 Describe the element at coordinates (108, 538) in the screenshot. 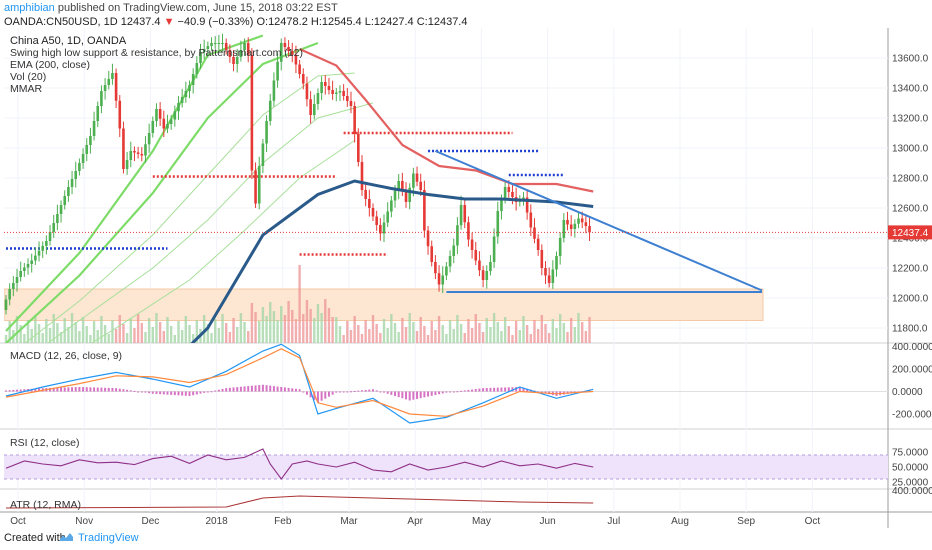

I see `tradingview-brand: TradingView` at that location.